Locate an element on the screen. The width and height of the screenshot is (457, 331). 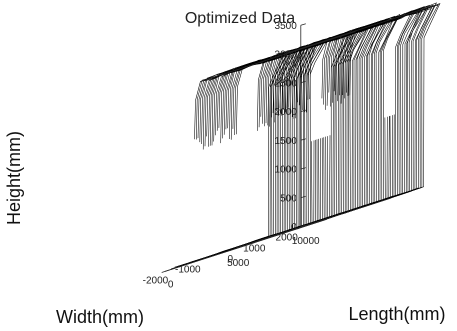
x-tick-label: 10000 is located at coordinates (306, 241).